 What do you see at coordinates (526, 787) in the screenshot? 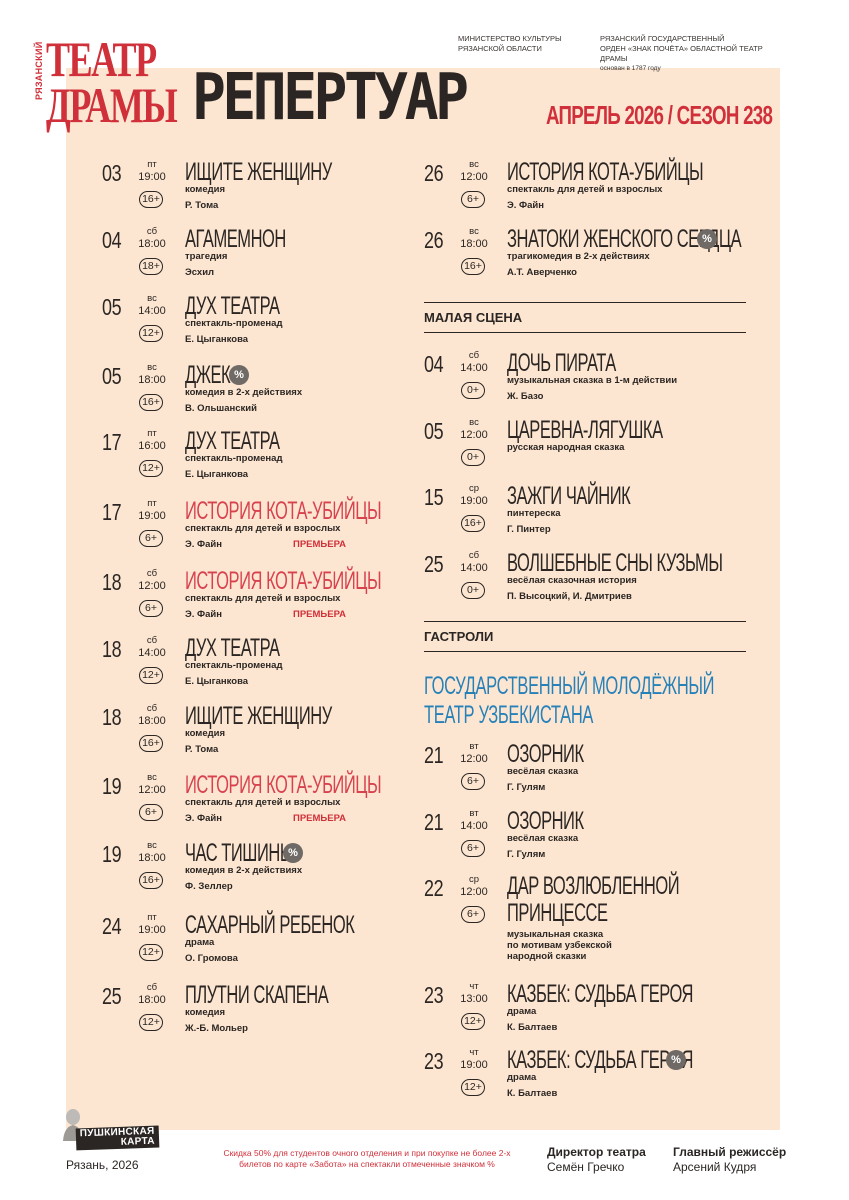
I see `event-author: Г. Гулям` at bounding box center [526, 787].